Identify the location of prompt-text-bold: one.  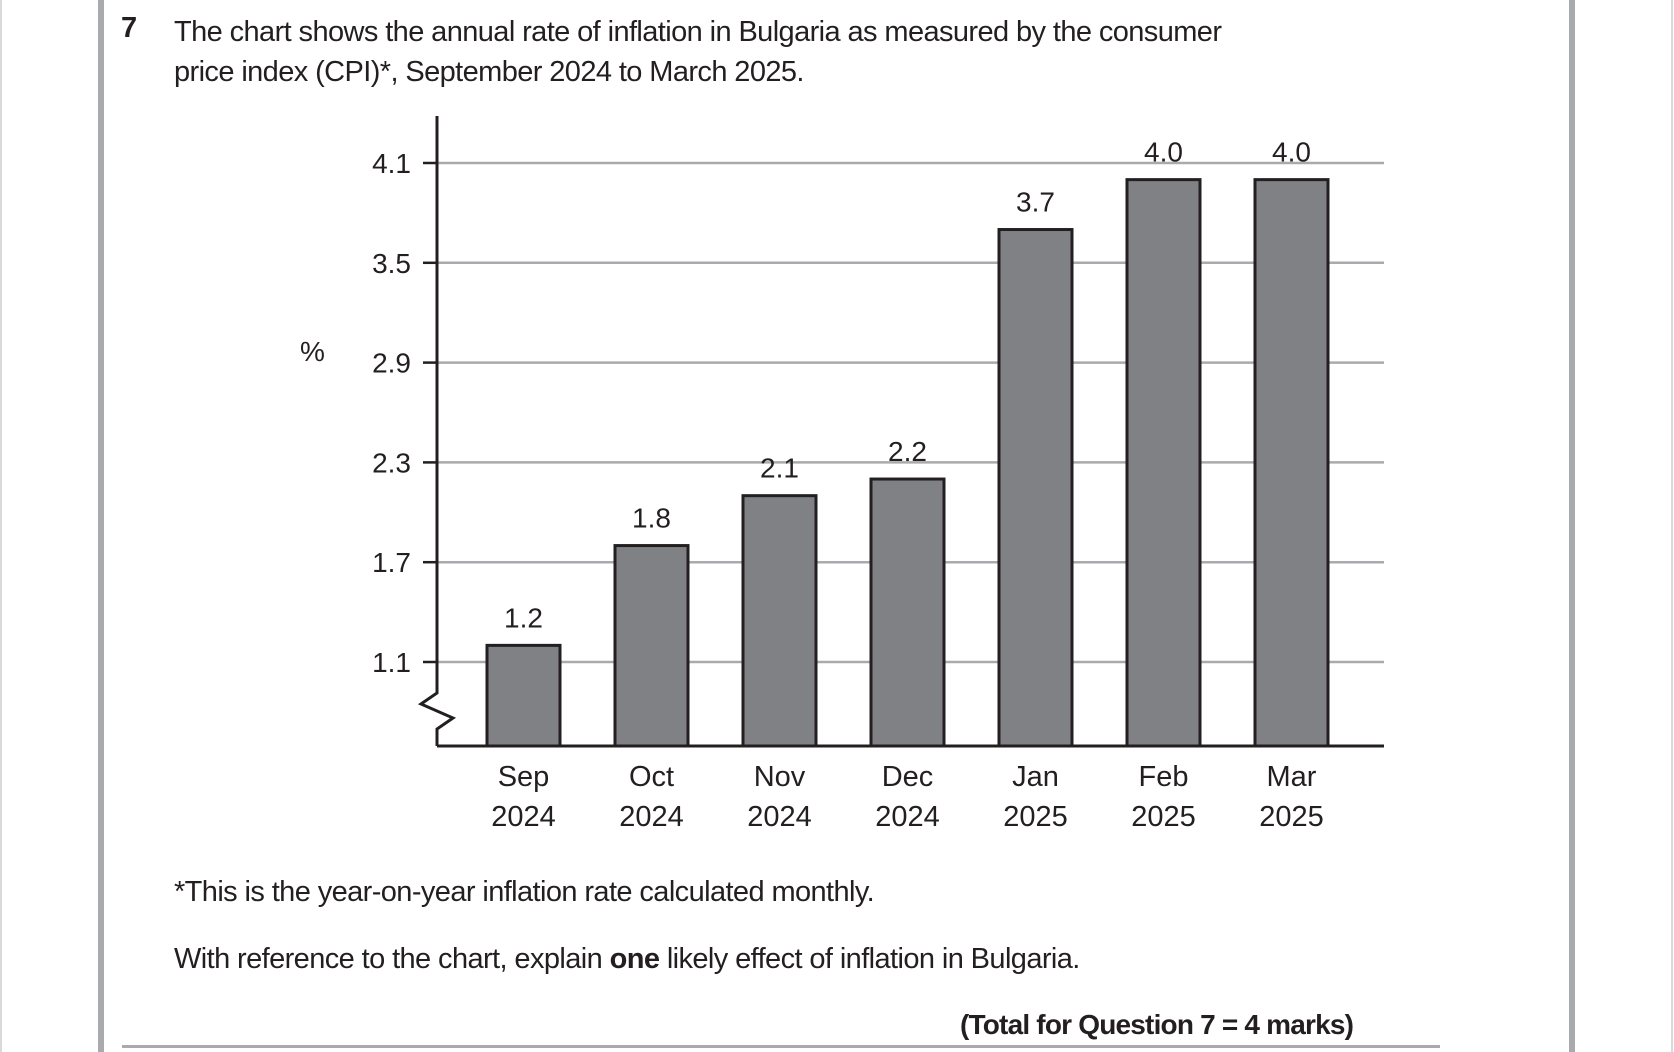
(634, 959).